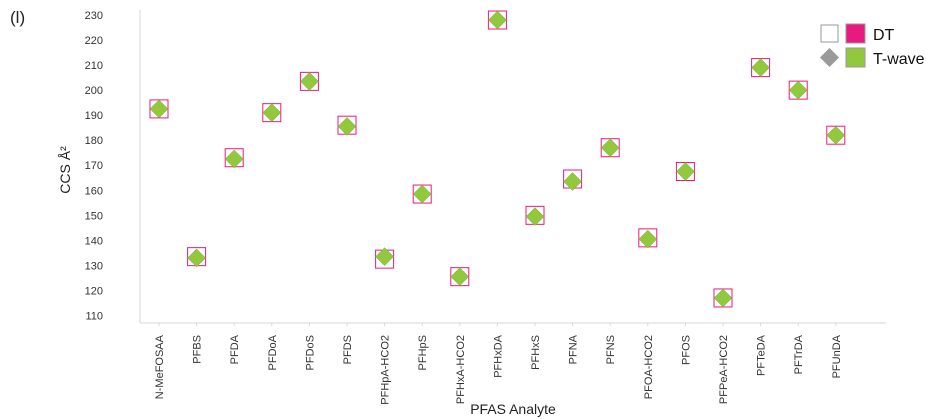  I want to click on y-tick-label: 150, so click(94, 216).